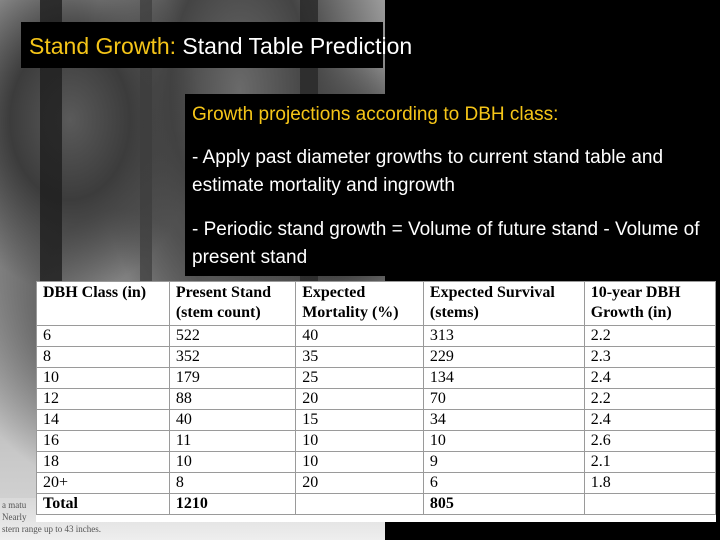  What do you see at coordinates (103, 336) in the screenshot?
I see `cell-dbh: 6` at bounding box center [103, 336].